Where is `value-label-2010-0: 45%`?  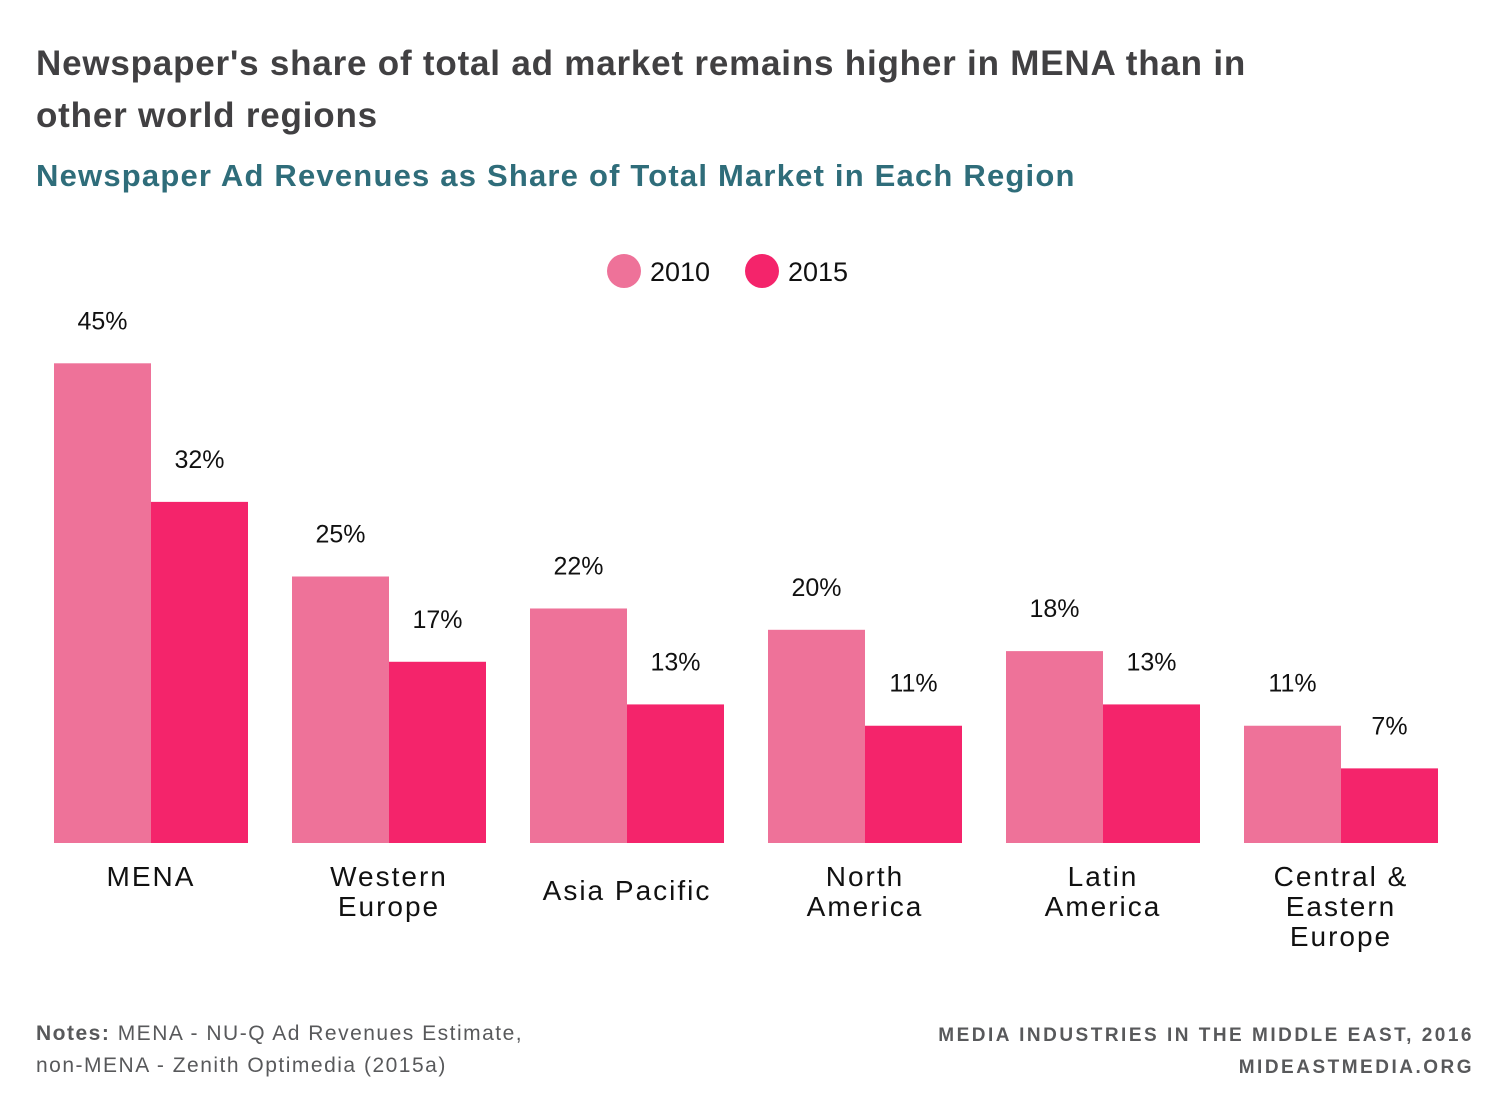
value-label-2010-0: 45% is located at coordinates (102, 321).